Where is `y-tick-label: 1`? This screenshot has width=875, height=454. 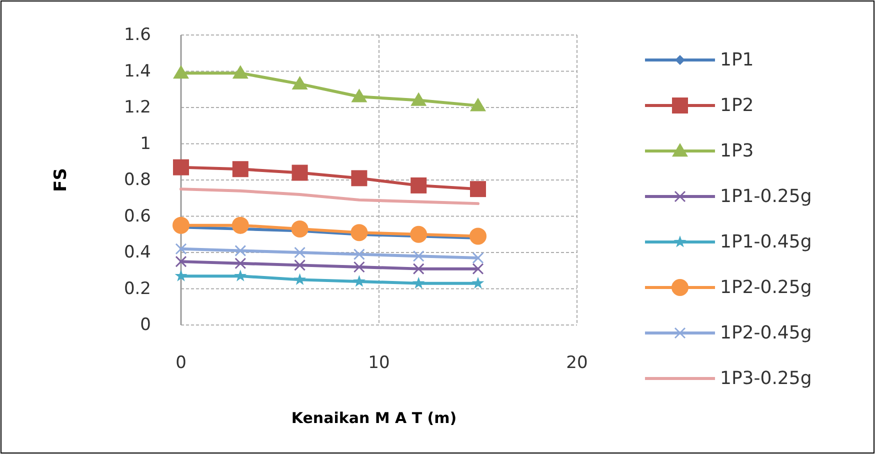 y-tick-label: 1 is located at coordinates (145, 144).